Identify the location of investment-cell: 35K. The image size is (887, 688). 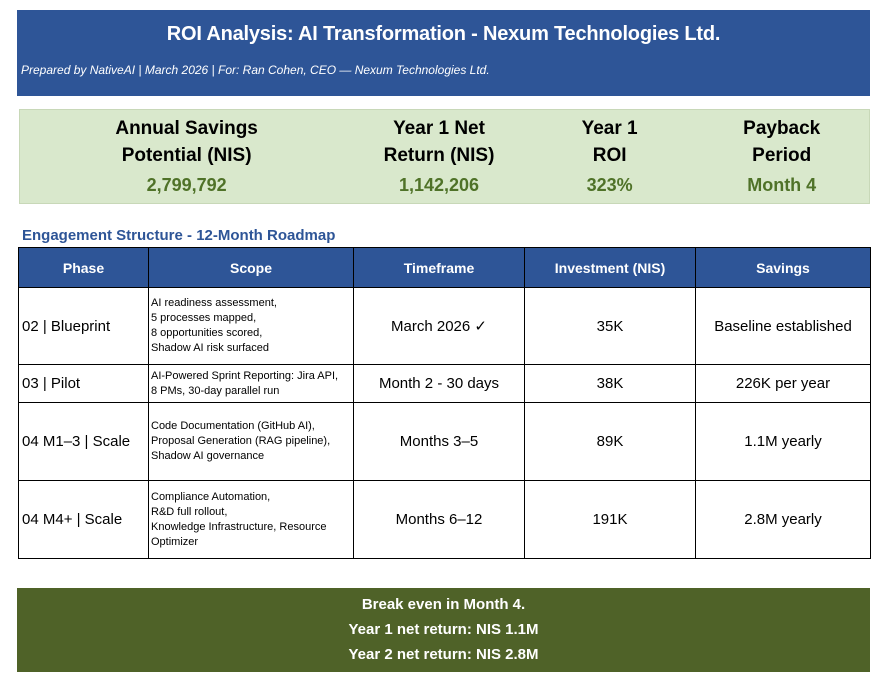
(610, 326).